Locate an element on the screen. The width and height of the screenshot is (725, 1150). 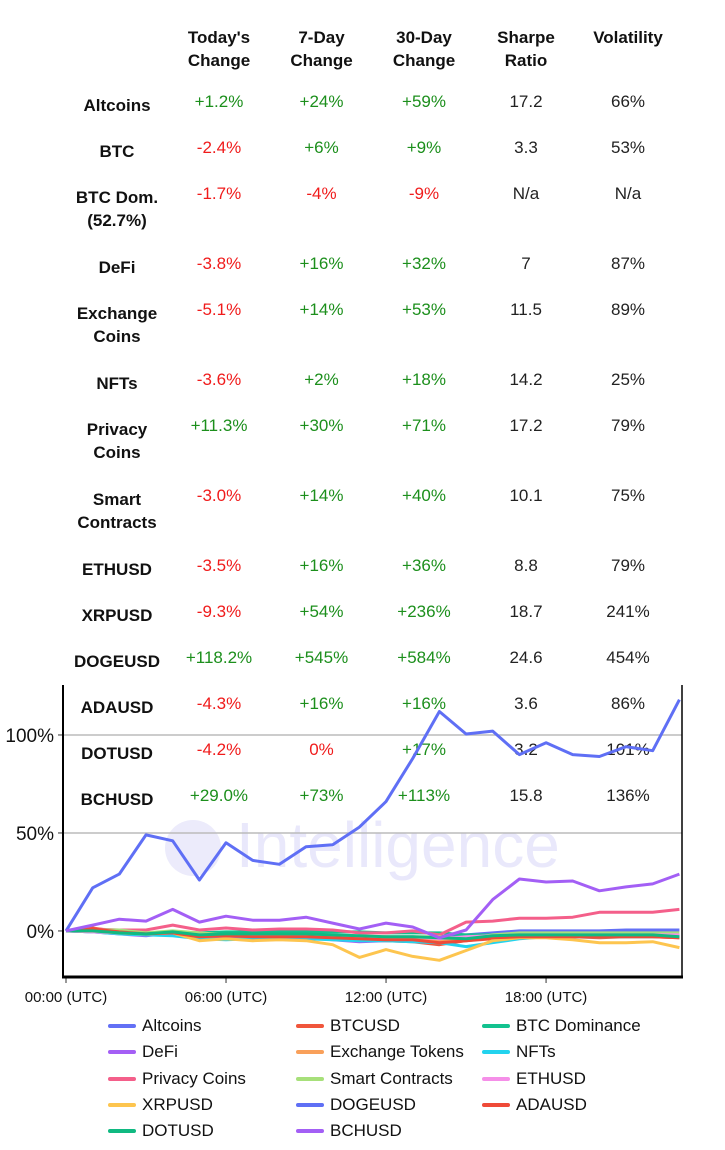
volatility-cell: 89% is located at coordinates (628, 309).